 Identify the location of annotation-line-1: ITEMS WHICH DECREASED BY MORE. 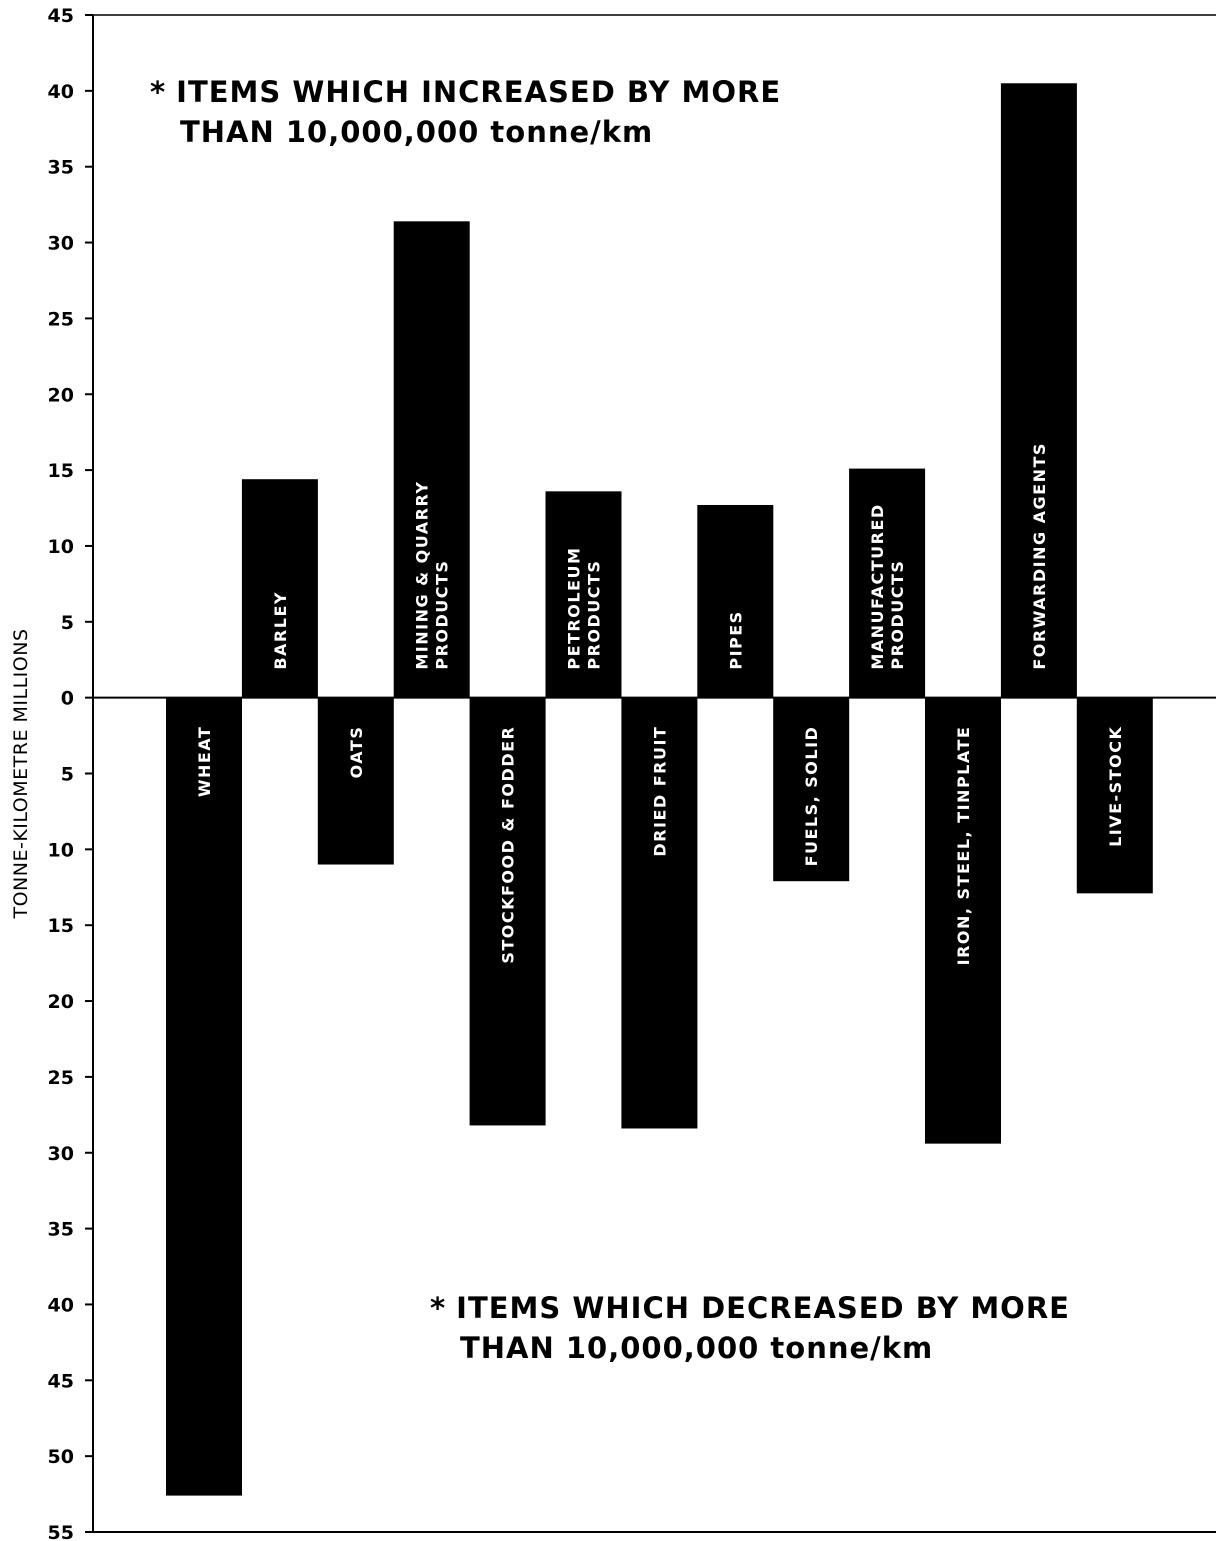
(763, 1308).